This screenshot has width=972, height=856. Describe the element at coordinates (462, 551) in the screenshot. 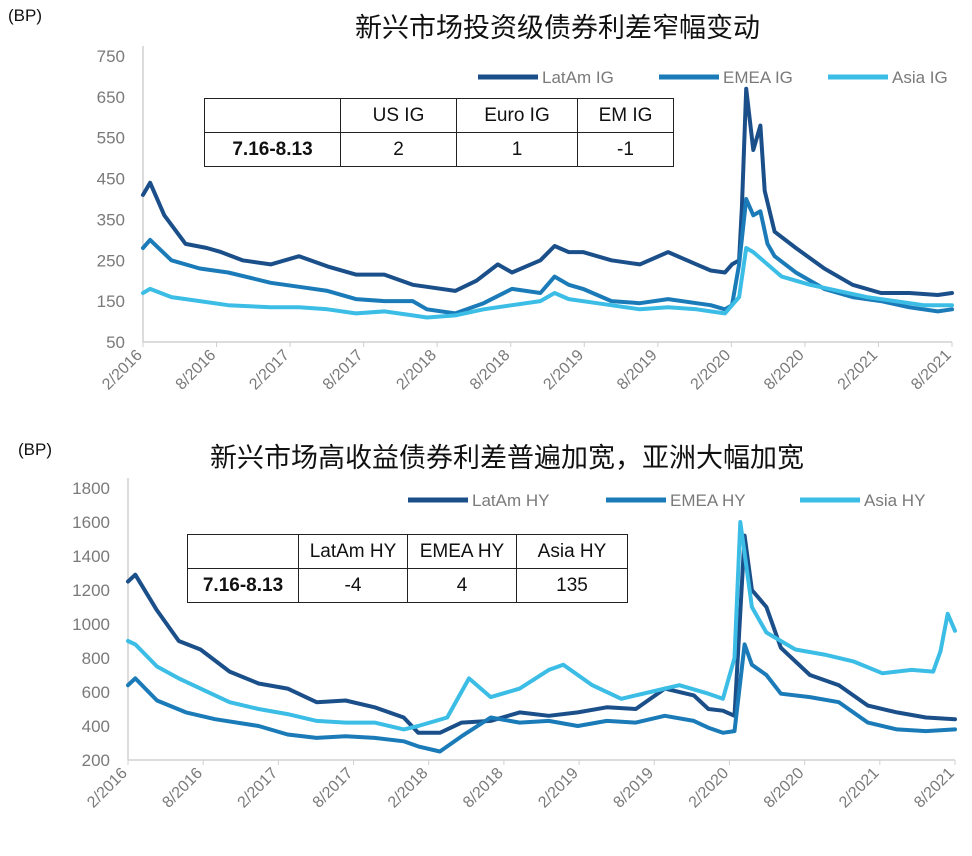

I see `hy-table-header-emea: EMEA HY` at that location.